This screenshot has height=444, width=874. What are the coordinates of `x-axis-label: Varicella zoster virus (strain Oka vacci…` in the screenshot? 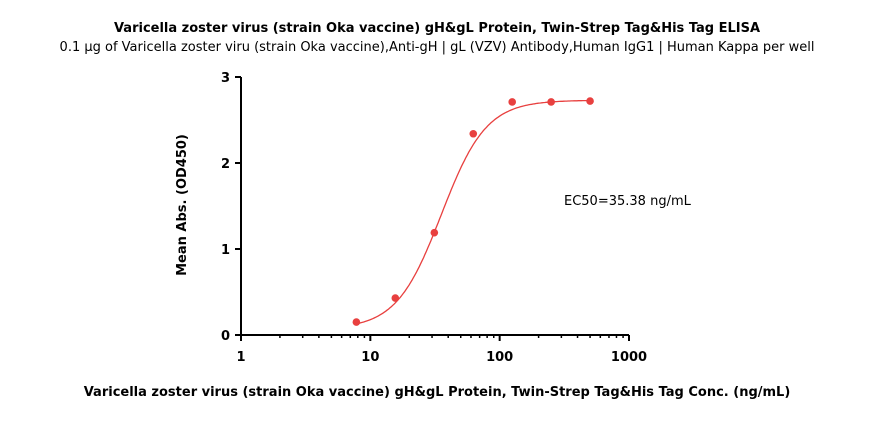 It's located at (437, 392).